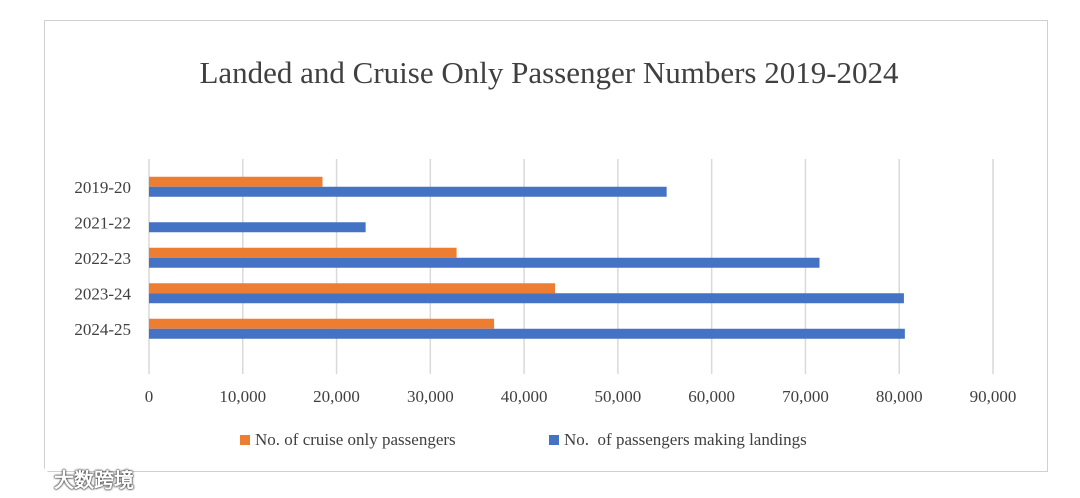 The height and width of the screenshot is (498, 1080). Describe the element at coordinates (355, 439) in the screenshot. I see `legend-label: No. of cruise only passengers` at that location.